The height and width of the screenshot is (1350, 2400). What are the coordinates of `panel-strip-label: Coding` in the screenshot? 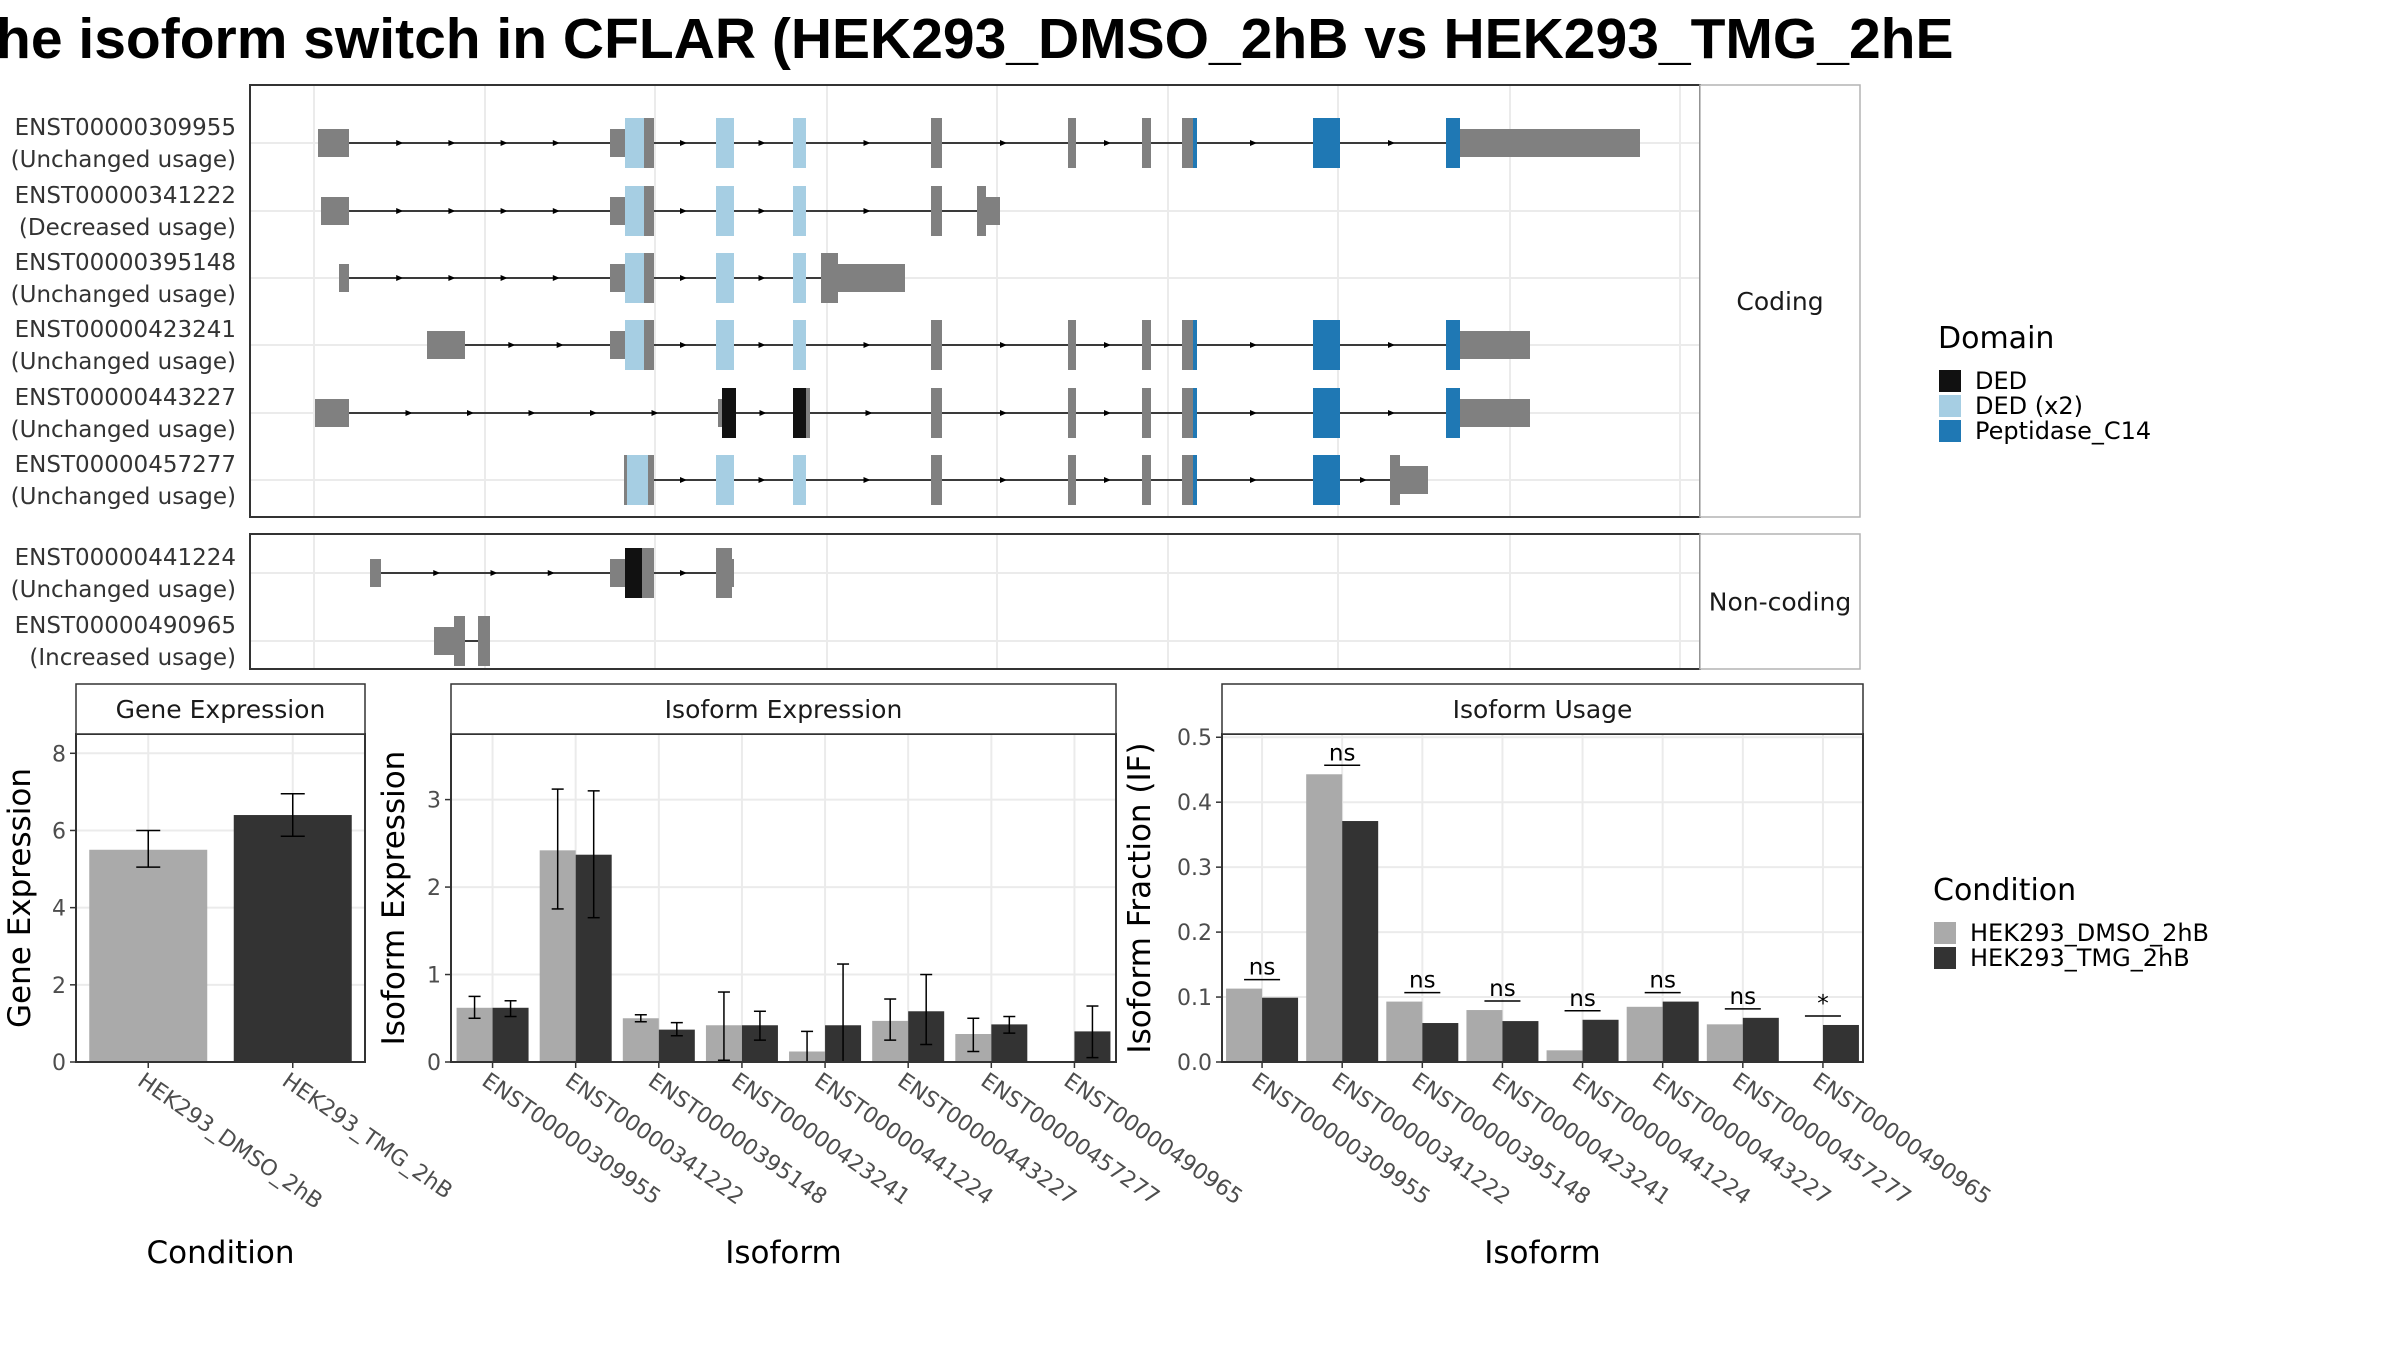 It's located at (1779, 301).